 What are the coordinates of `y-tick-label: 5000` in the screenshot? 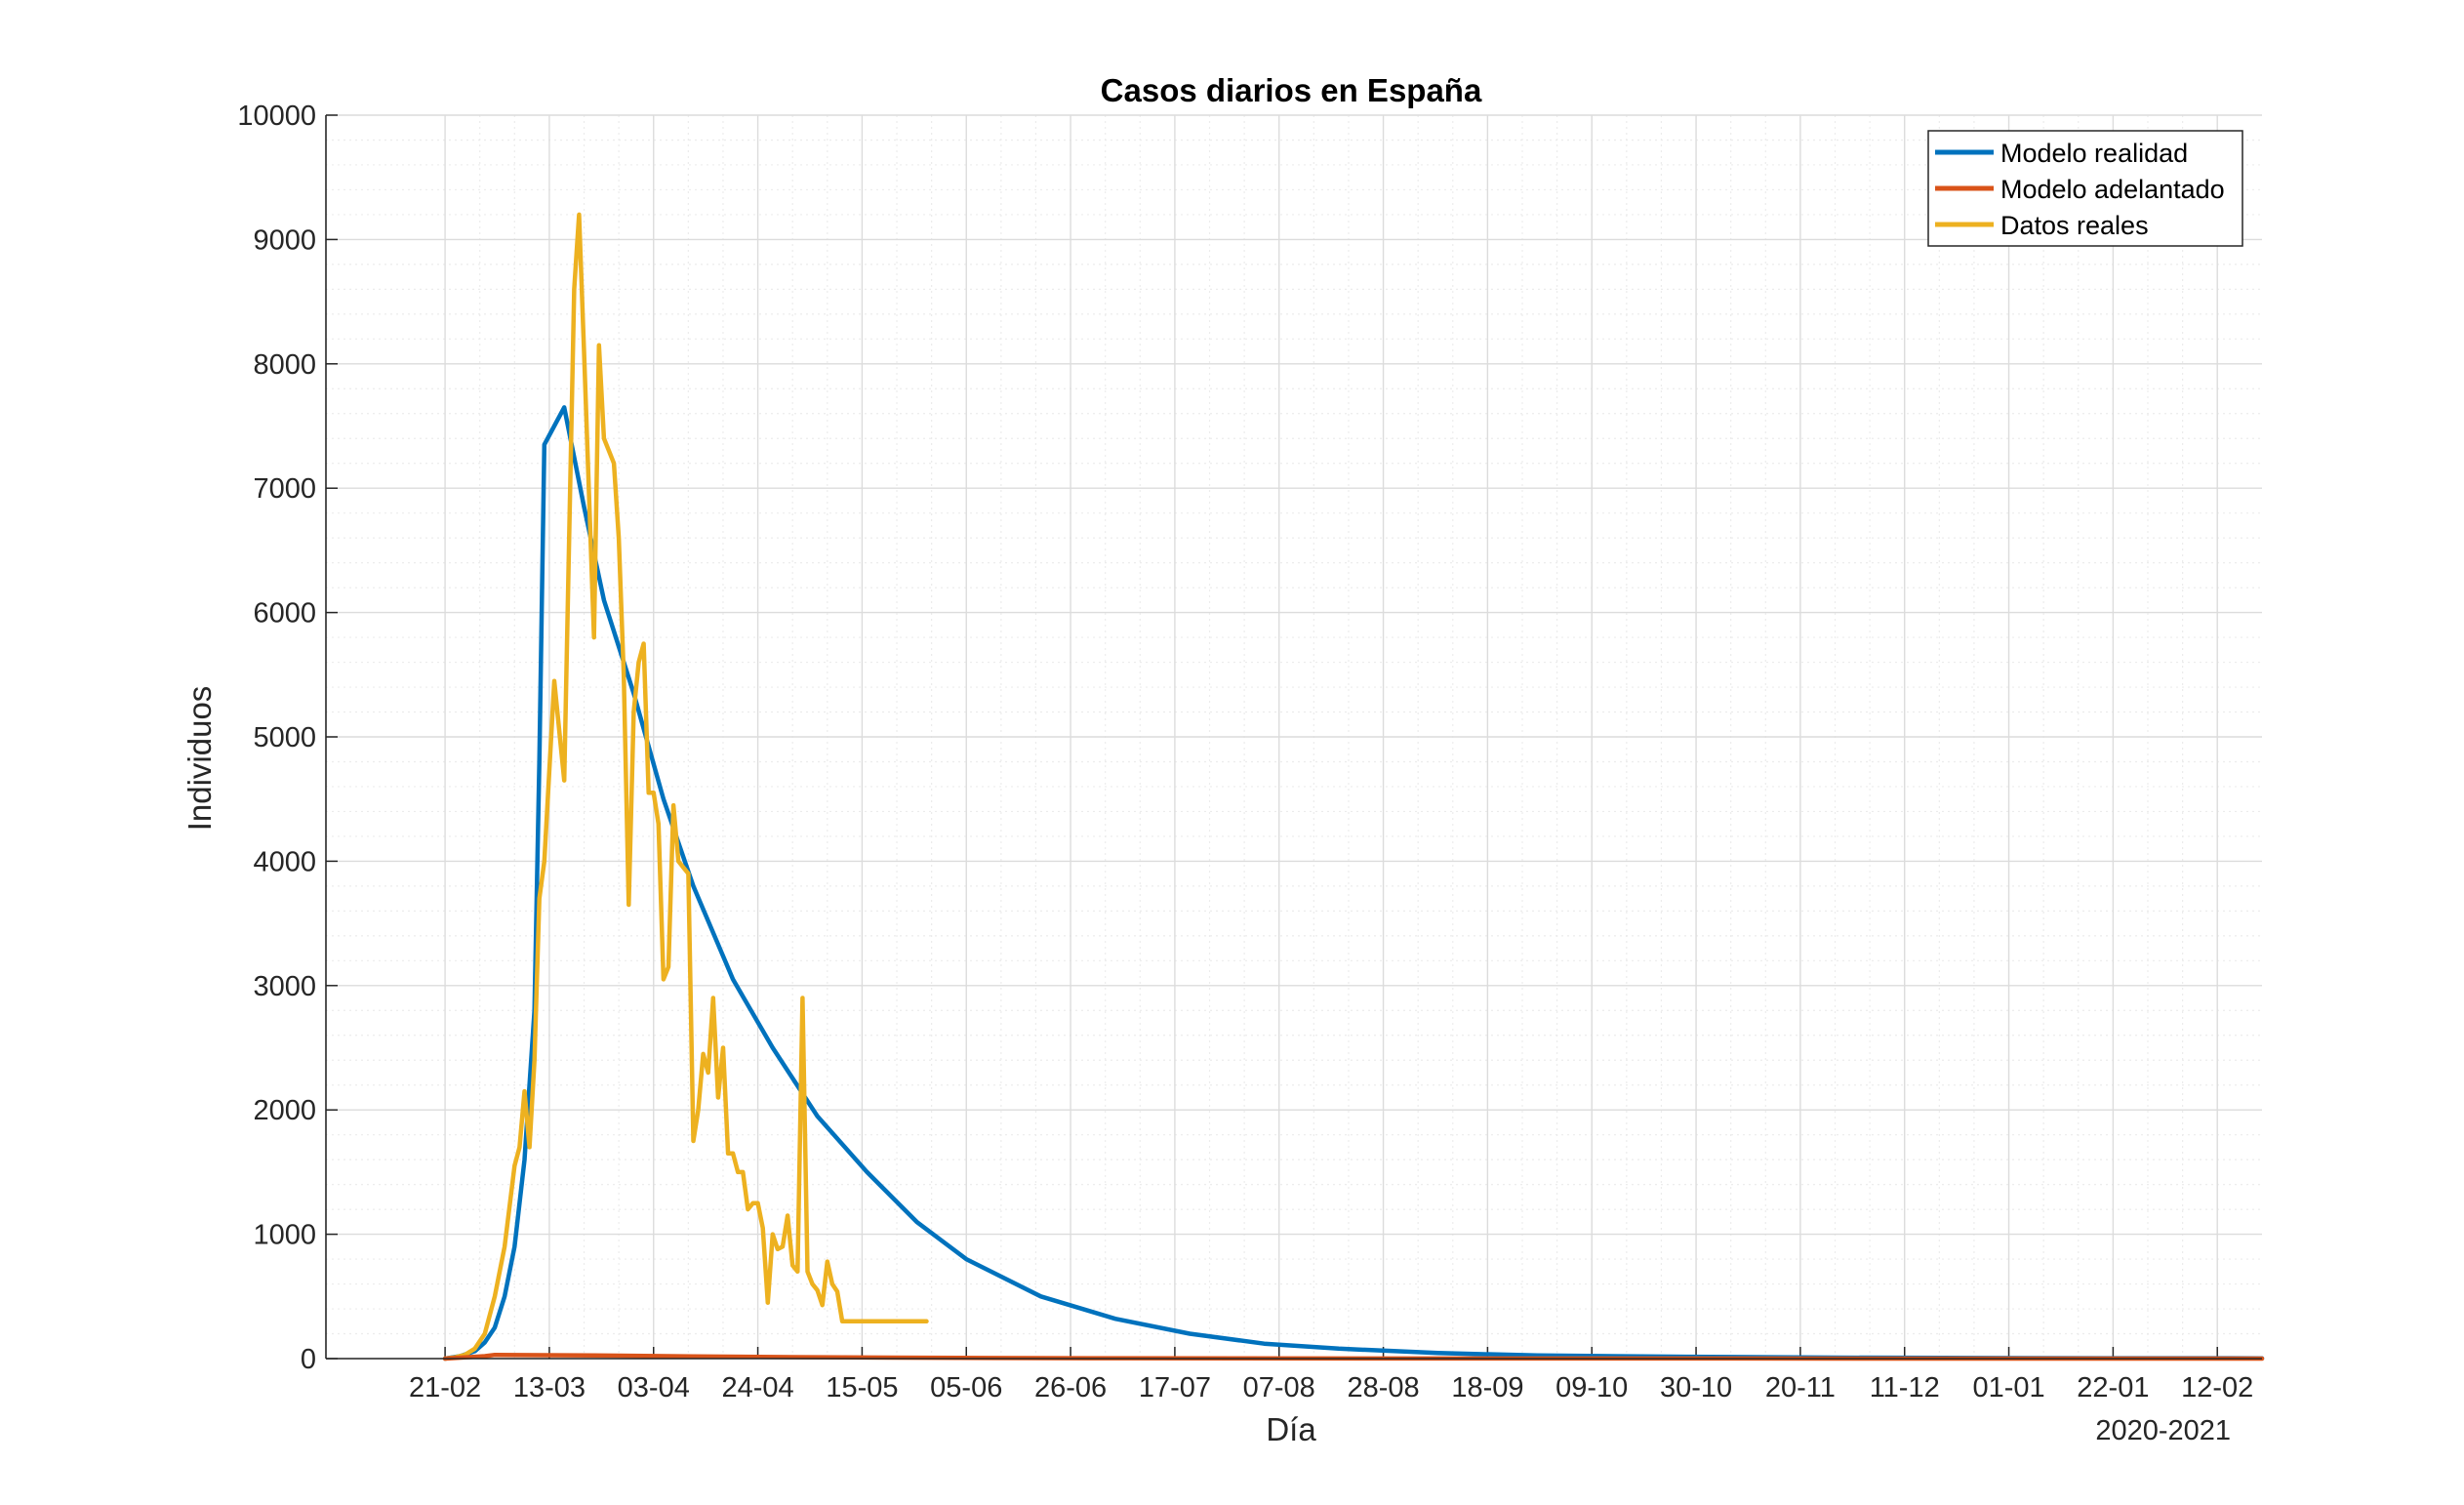 It's located at (284, 737).